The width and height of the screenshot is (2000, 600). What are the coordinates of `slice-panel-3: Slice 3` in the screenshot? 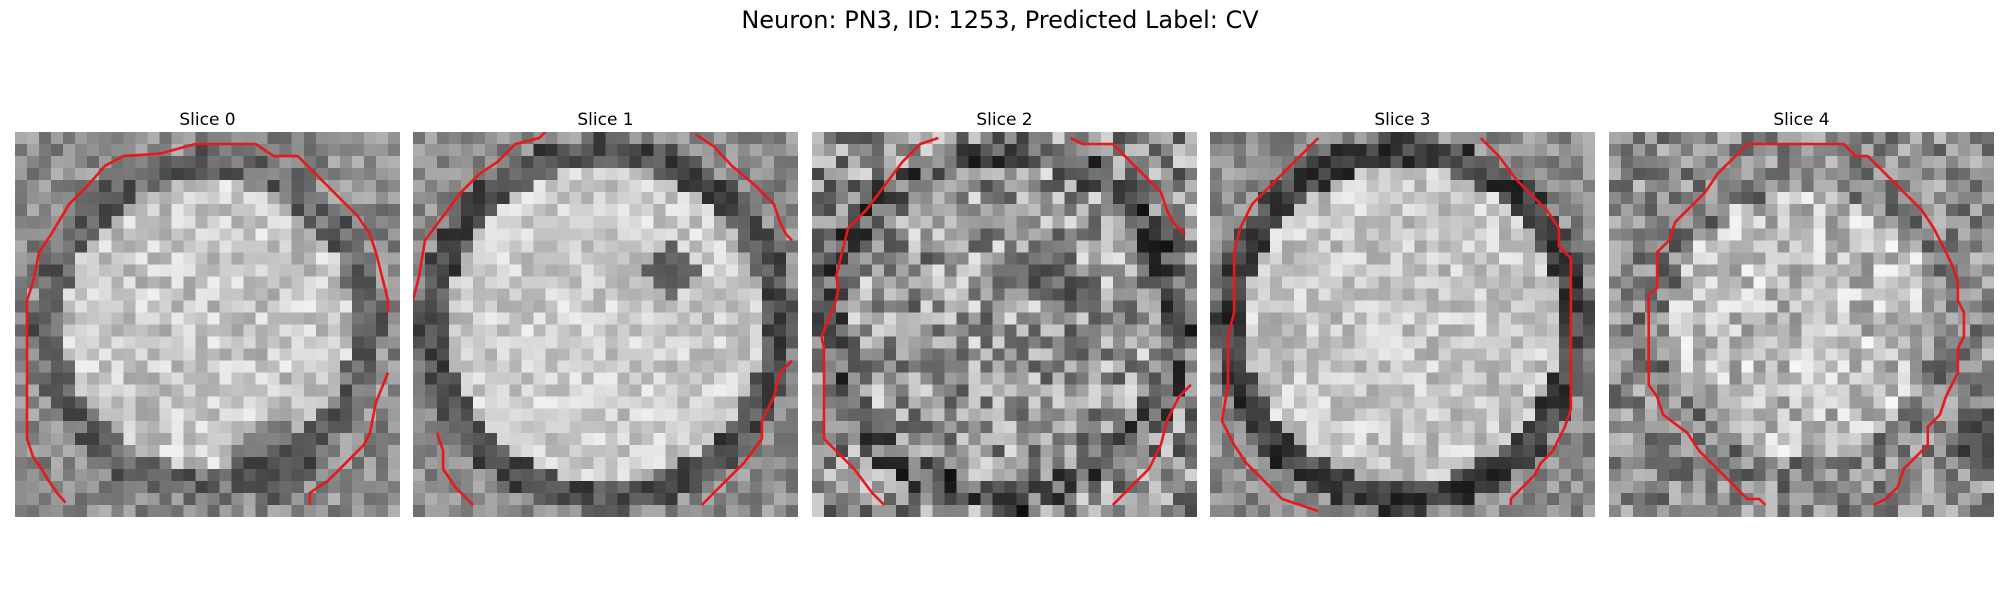 It's located at (1402, 312).